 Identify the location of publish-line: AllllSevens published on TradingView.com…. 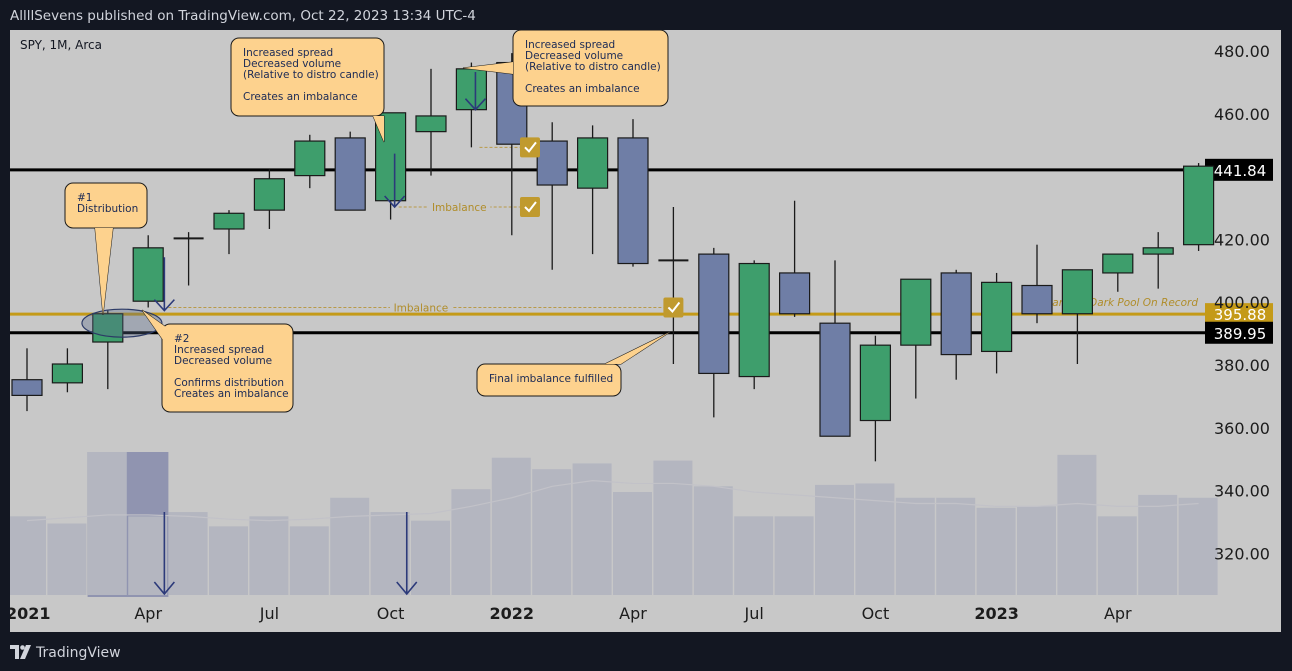
(243, 16).